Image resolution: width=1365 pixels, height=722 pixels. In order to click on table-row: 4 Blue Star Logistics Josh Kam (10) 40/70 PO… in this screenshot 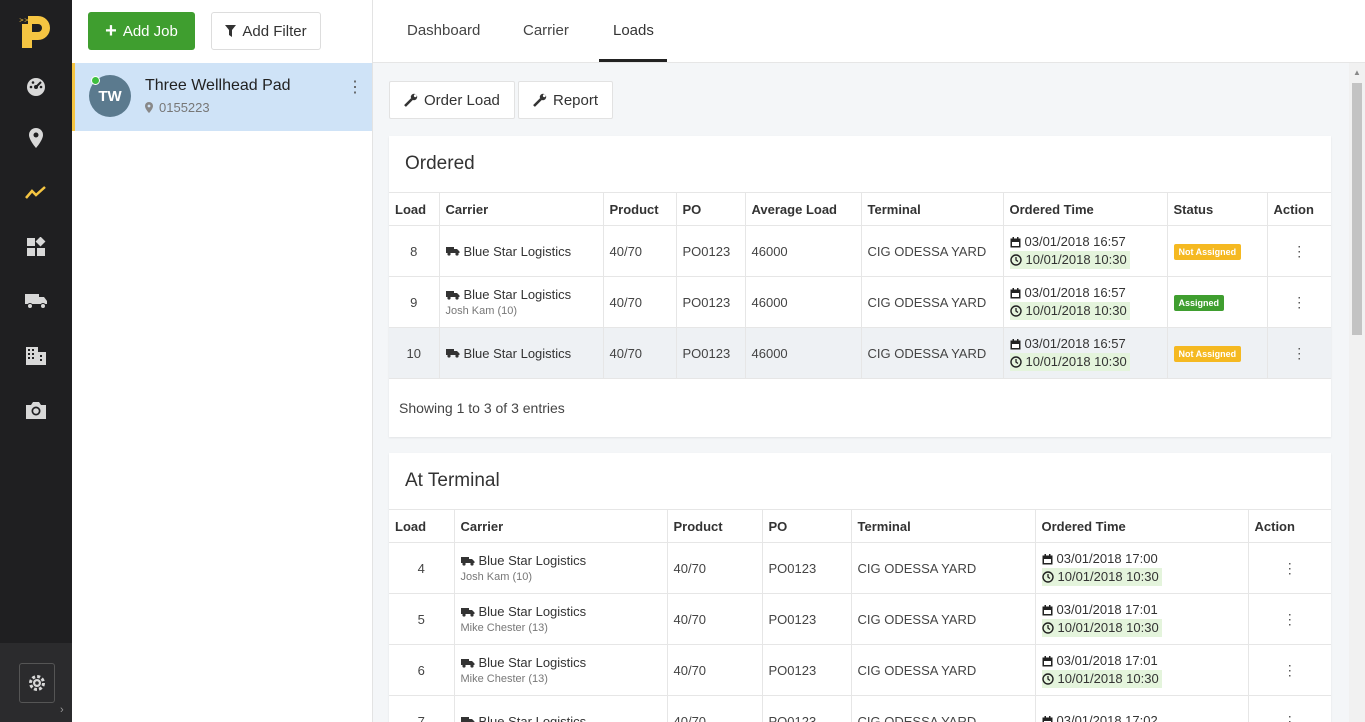, I will do `click(860, 568)`.